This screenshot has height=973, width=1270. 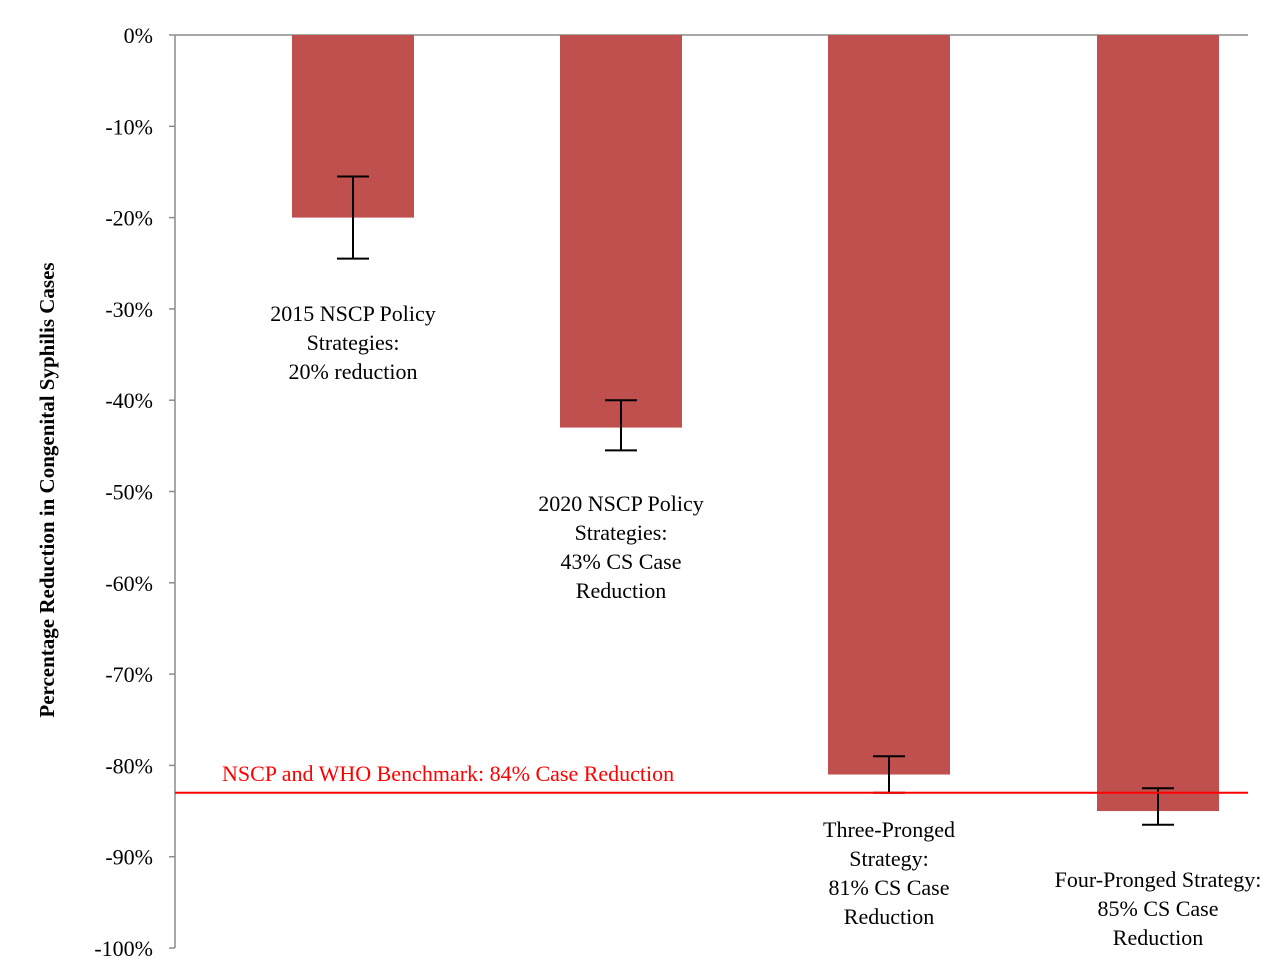 What do you see at coordinates (888, 858) in the screenshot?
I see `bar-data-label: Strategy:` at bounding box center [888, 858].